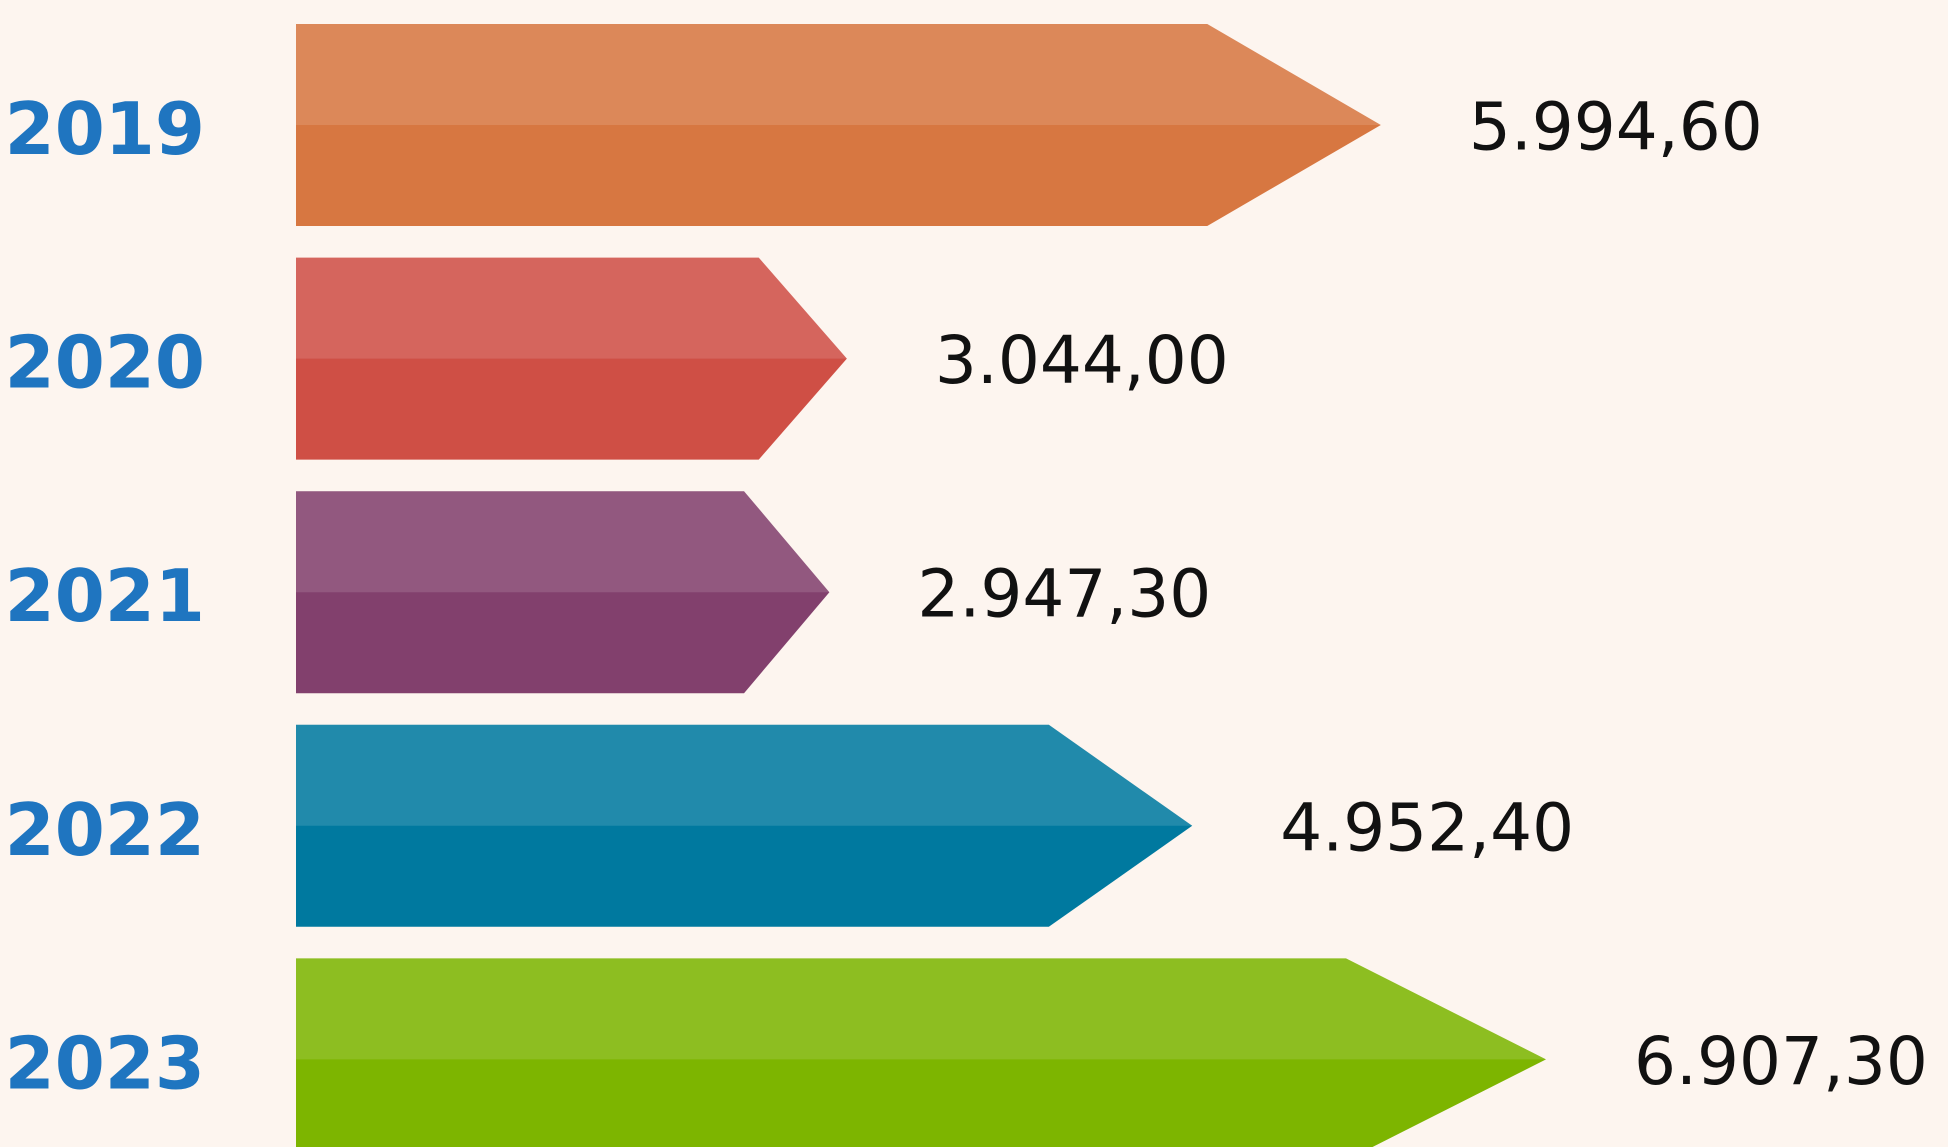  I want to click on value-label: 5.994,60, so click(1616, 127).